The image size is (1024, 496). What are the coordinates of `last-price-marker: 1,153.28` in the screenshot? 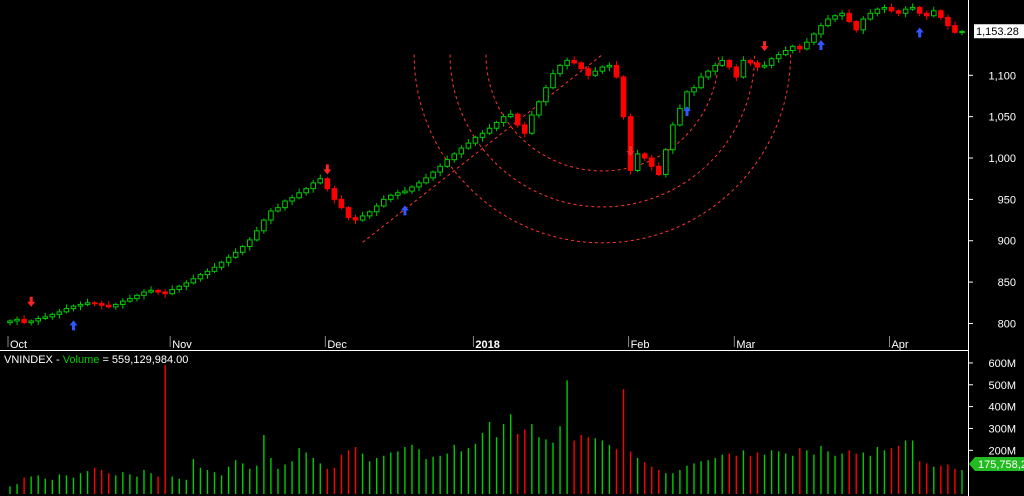 It's located at (999, 31).